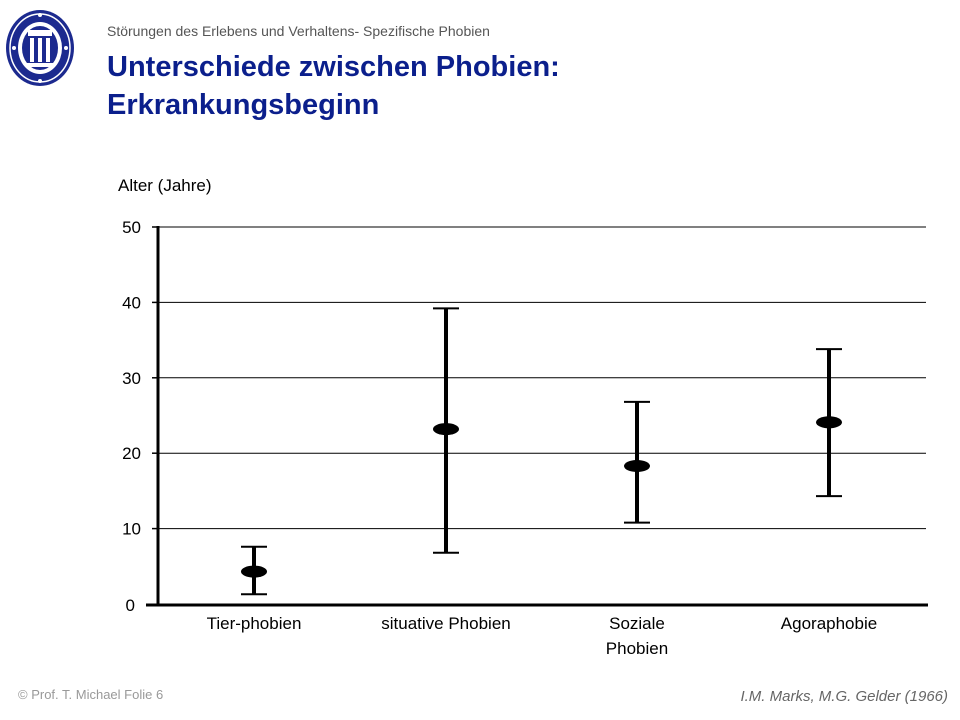 Image resolution: width=960 pixels, height=720 pixels. Describe the element at coordinates (131, 302) in the screenshot. I see `y-tick-label: 40` at that location.